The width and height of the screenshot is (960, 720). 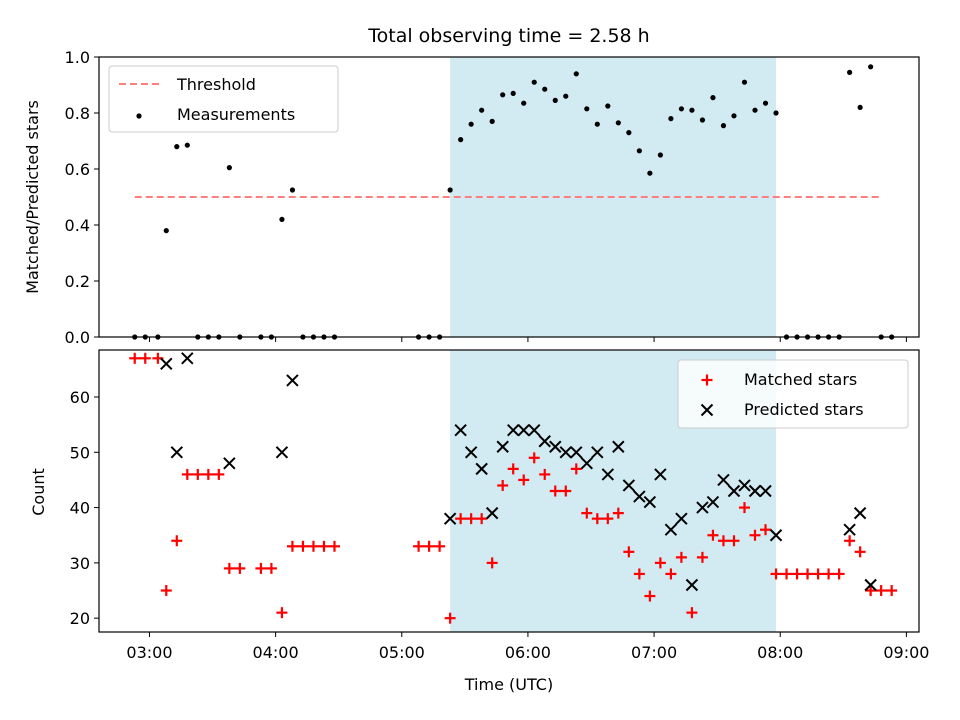 I want to click on y-tick-label: 0.8, so click(x=77, y=113).